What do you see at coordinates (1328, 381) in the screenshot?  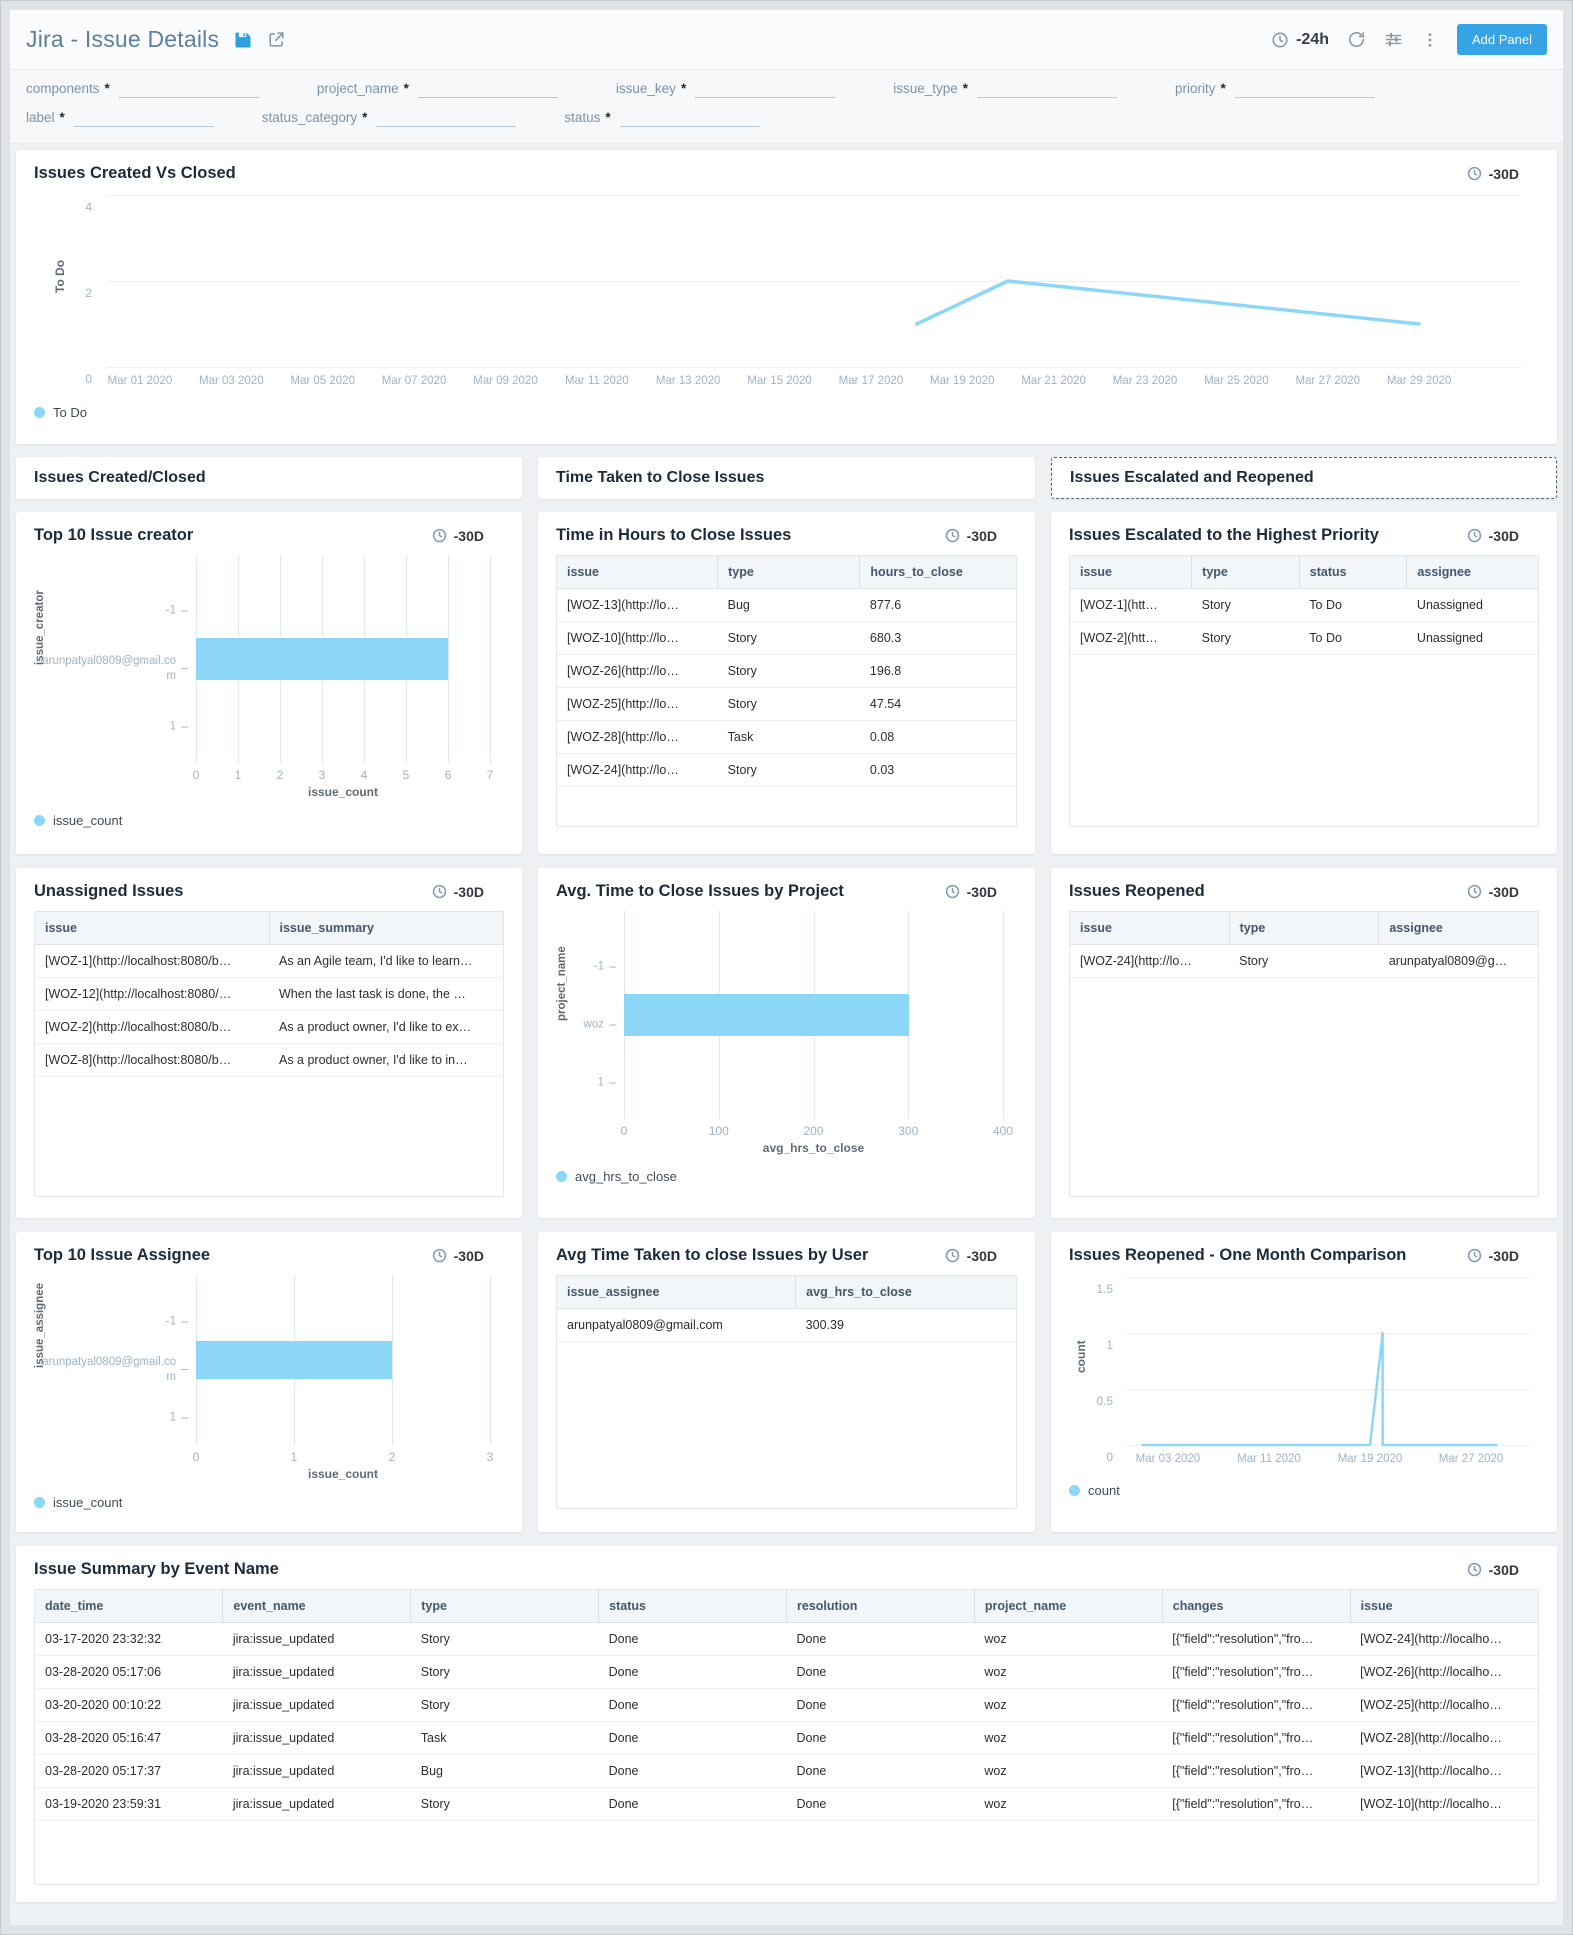 I see `x-tick-label: Mar 27 2020` at bounding box center [1328, 381].